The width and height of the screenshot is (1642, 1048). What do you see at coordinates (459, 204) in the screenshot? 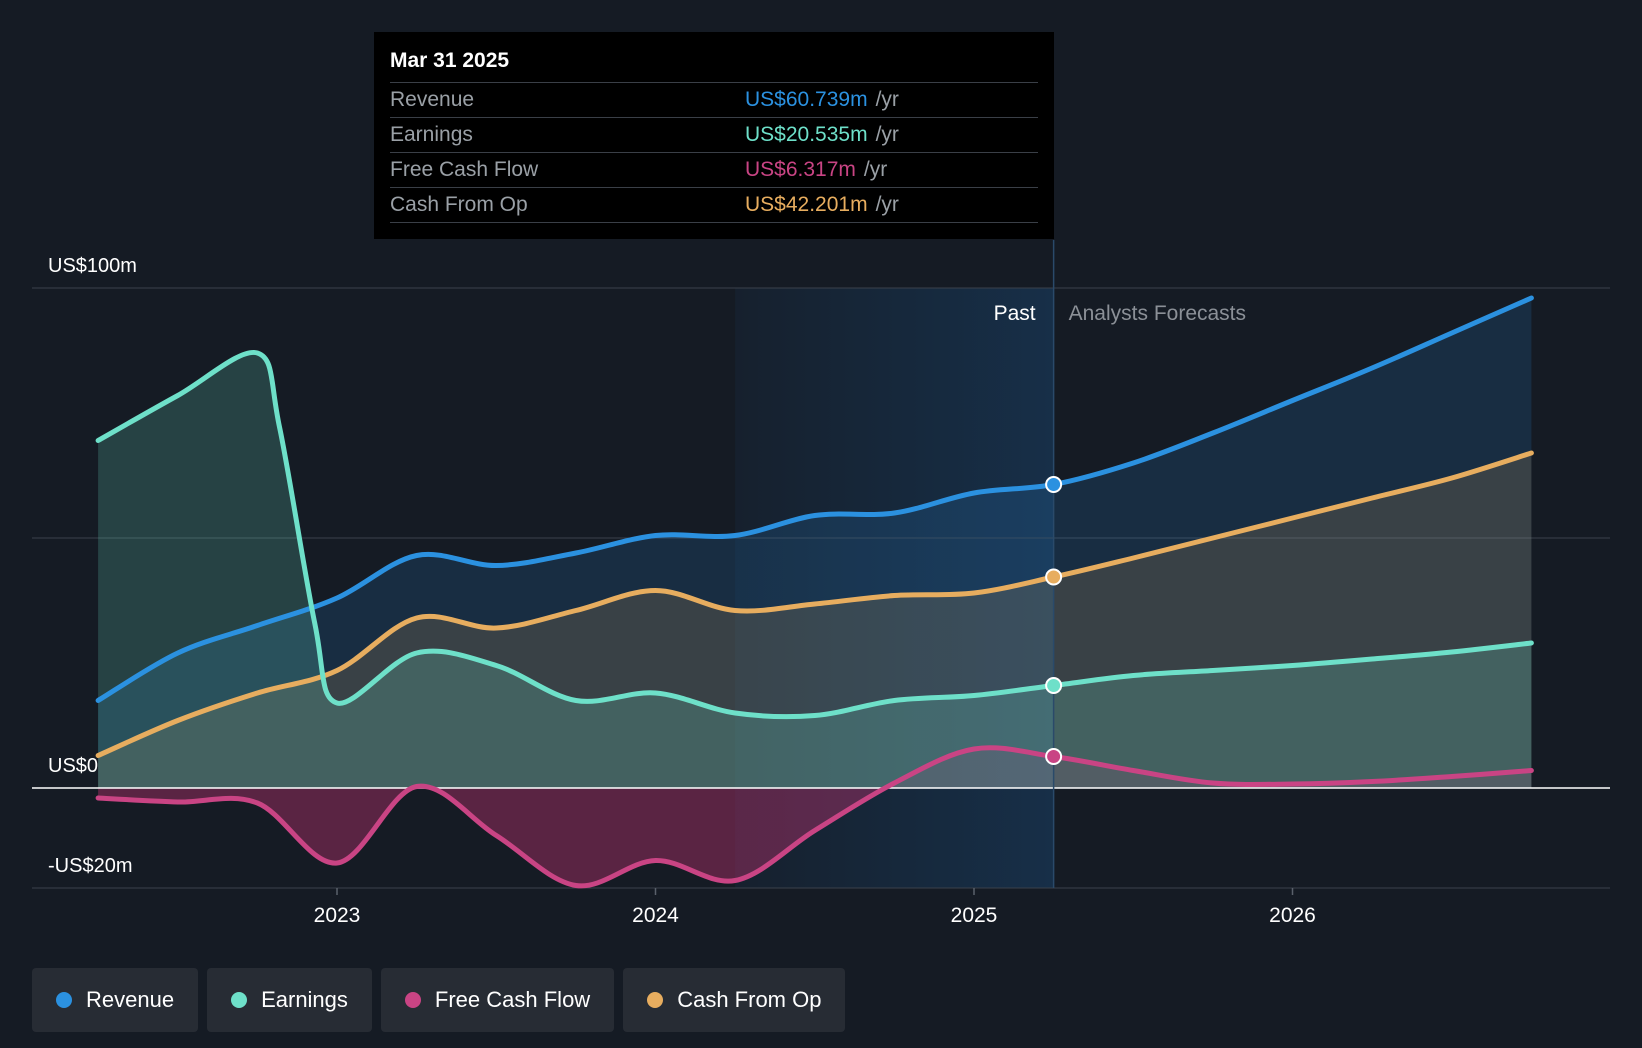
I see `tooltip-label: Cash From Op` at bounding box center [459, 204].